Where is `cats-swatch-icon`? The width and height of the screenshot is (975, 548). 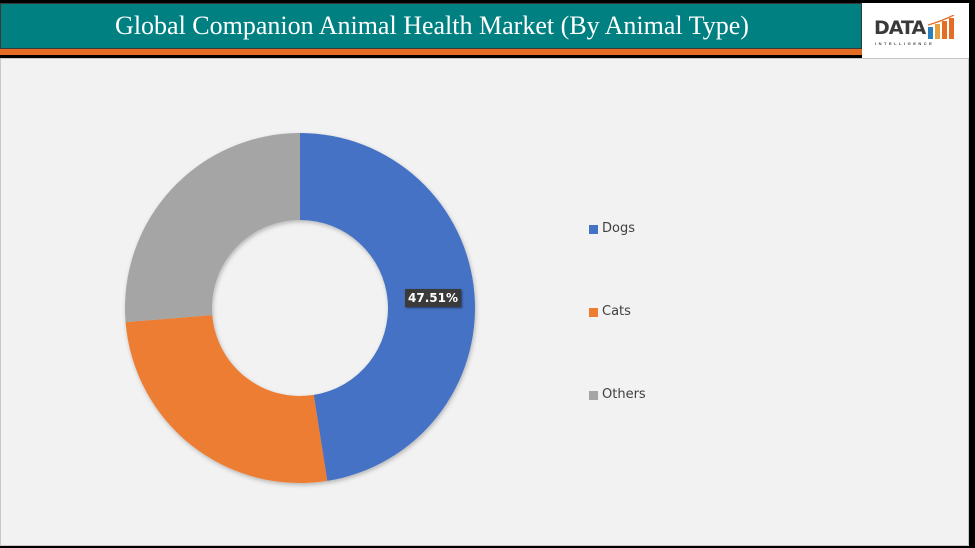
cats-swatch-icon is located at coordinates (593, 312).